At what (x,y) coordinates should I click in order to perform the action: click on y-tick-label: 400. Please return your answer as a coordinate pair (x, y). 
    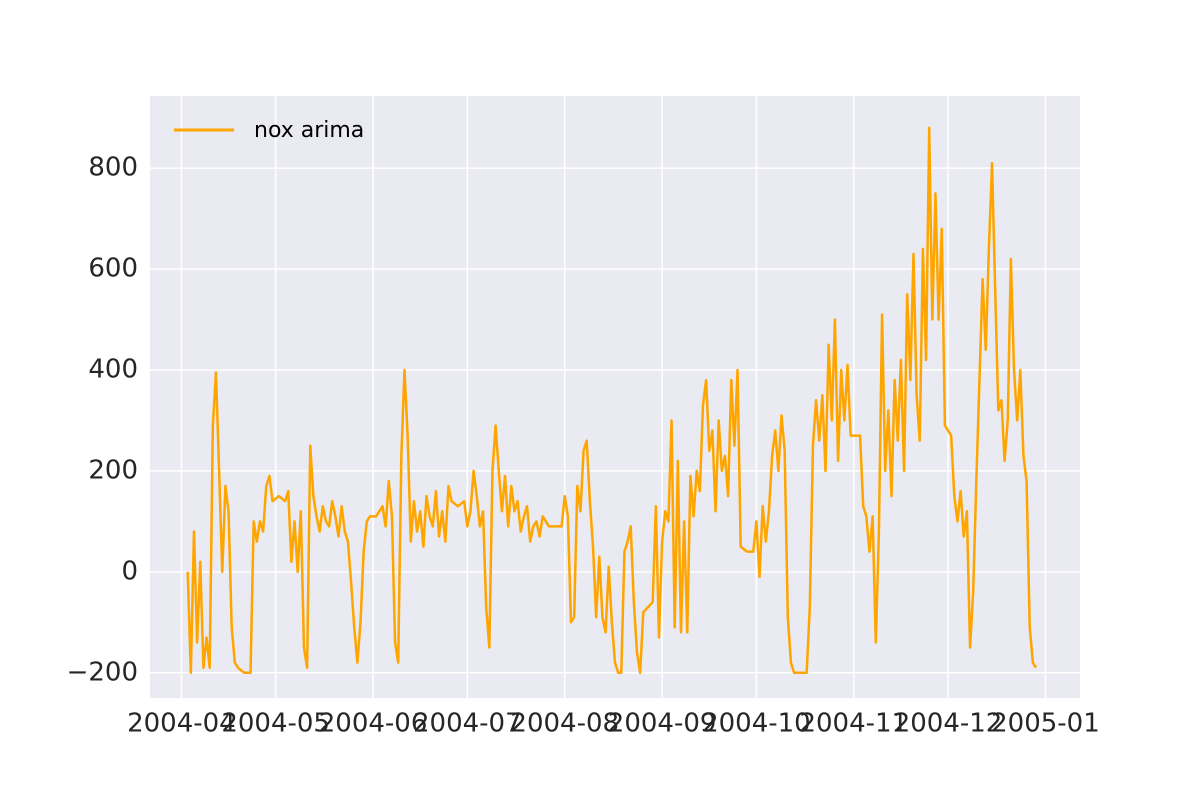
    Looking at the image, I should click on (113, 370).